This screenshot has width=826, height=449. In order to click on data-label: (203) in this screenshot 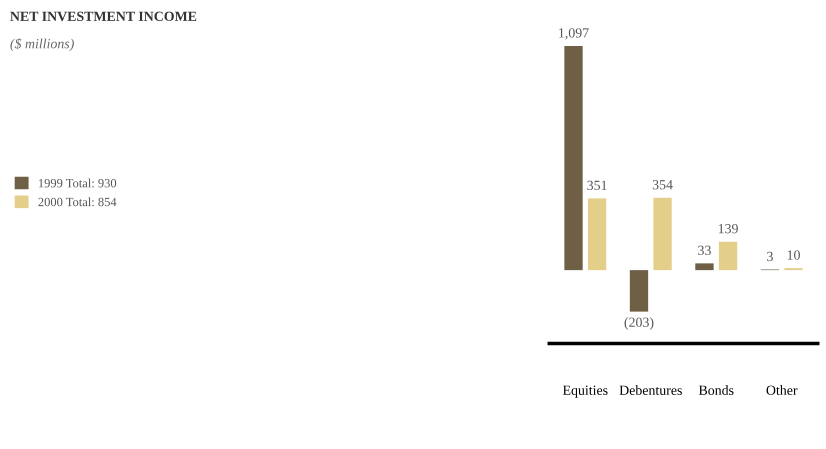, I will do `click(639, 323)`.